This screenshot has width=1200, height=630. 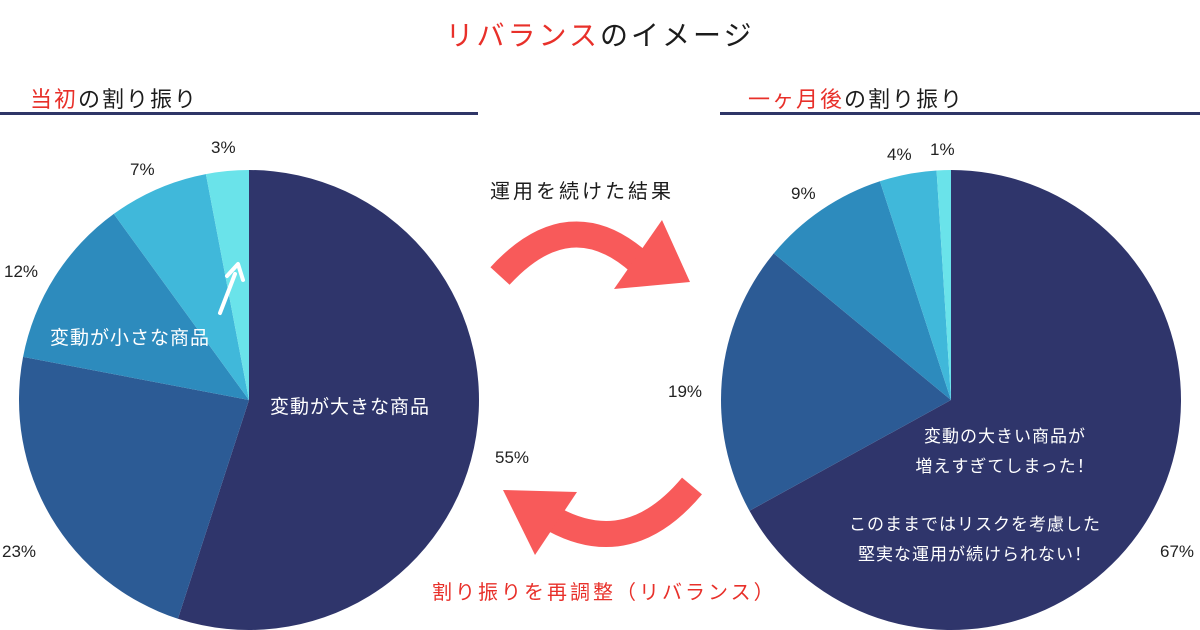 What do you see at coordinates (942, 149) in the screenshot?
I see `pie-right-label-1: 1%` at bounding box center [942, 149].